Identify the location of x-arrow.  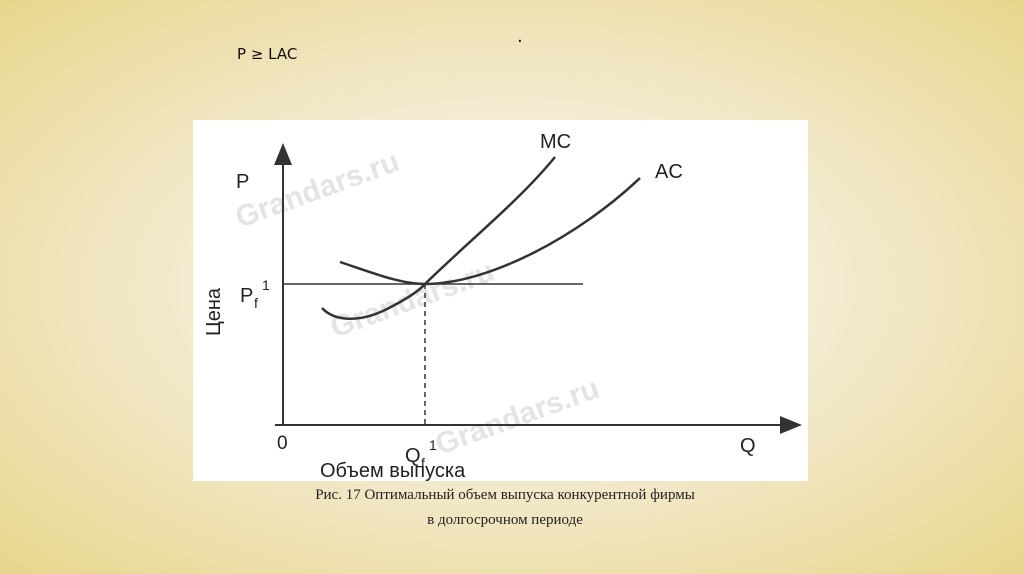
(791, 425).